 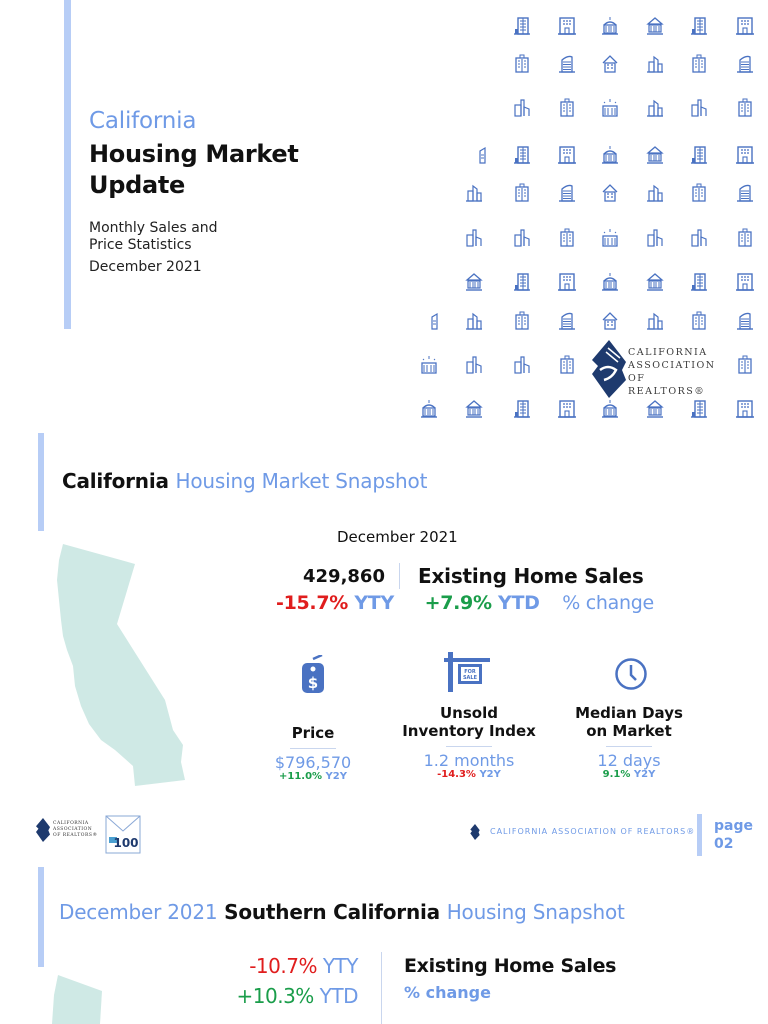 I want to click on sales-label: Existing Home Sales, so click(x=531, y=576).